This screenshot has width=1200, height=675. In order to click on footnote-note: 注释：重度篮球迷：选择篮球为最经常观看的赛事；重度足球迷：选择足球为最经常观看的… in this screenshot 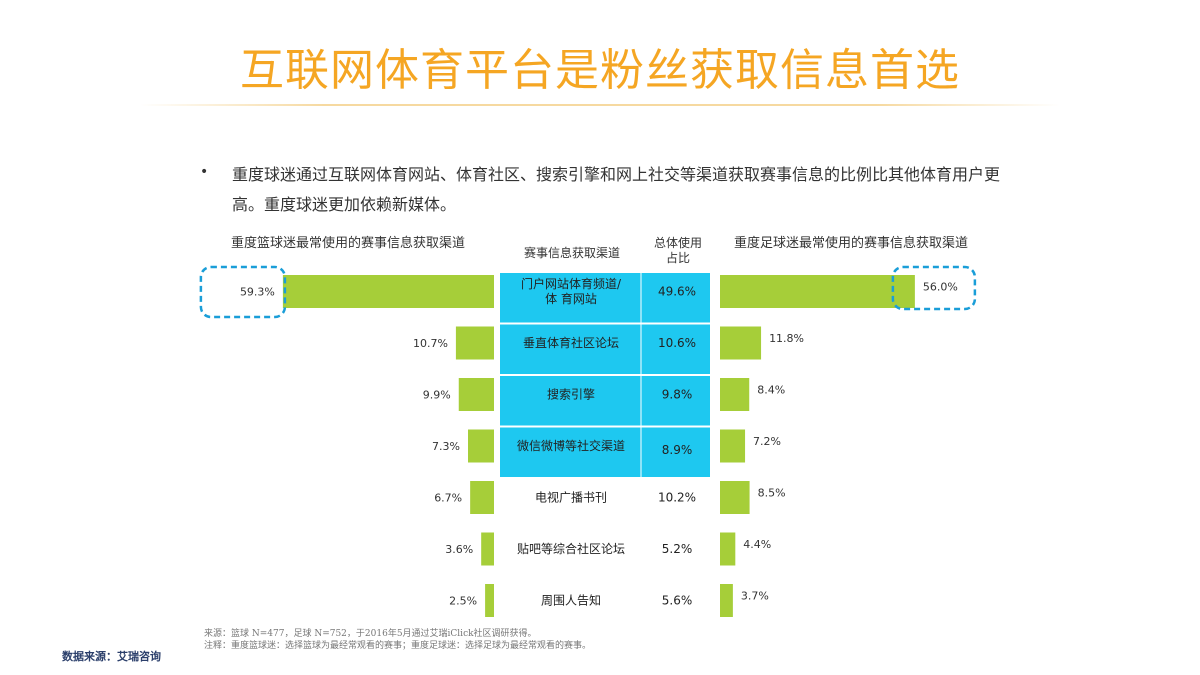, I will do `click(398, 646)`.